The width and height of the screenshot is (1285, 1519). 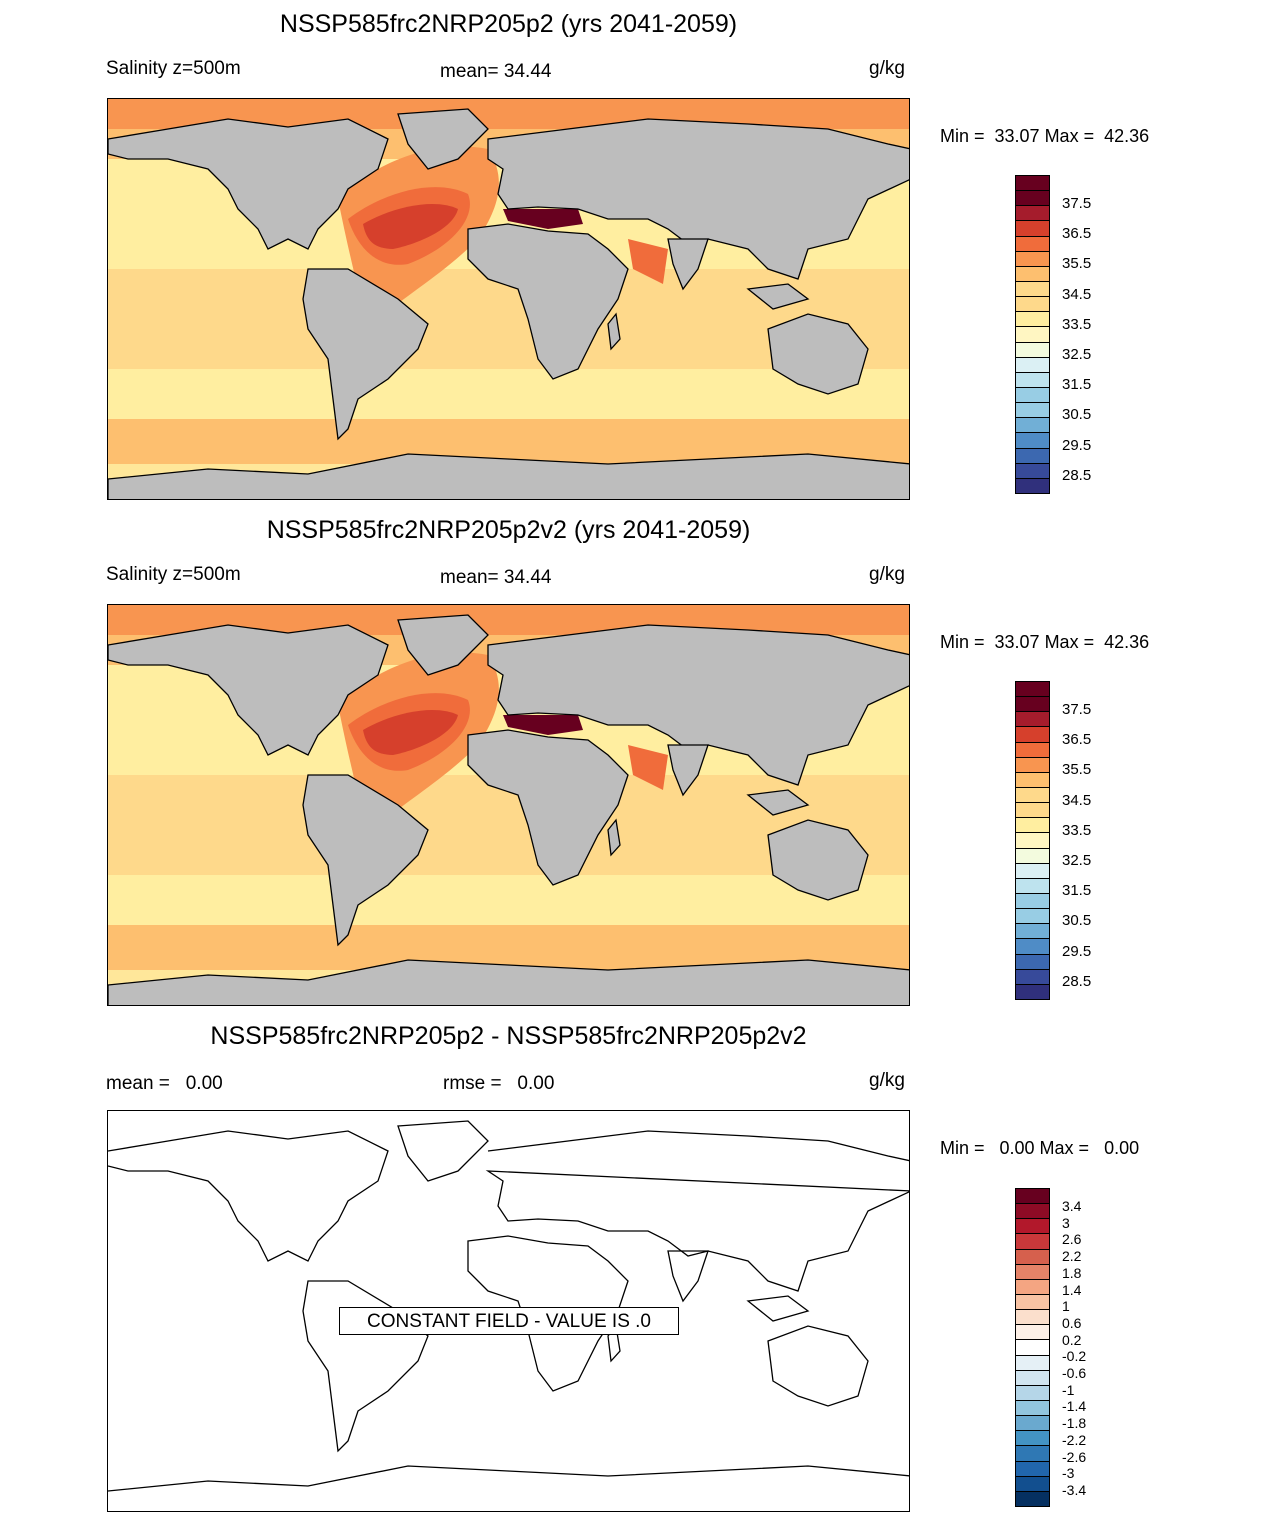 What do you see at coordinates (1077, 981) in the screenshot?
I see `colorbar-tick-label: 28.5` at bounding box center [1077, 981].